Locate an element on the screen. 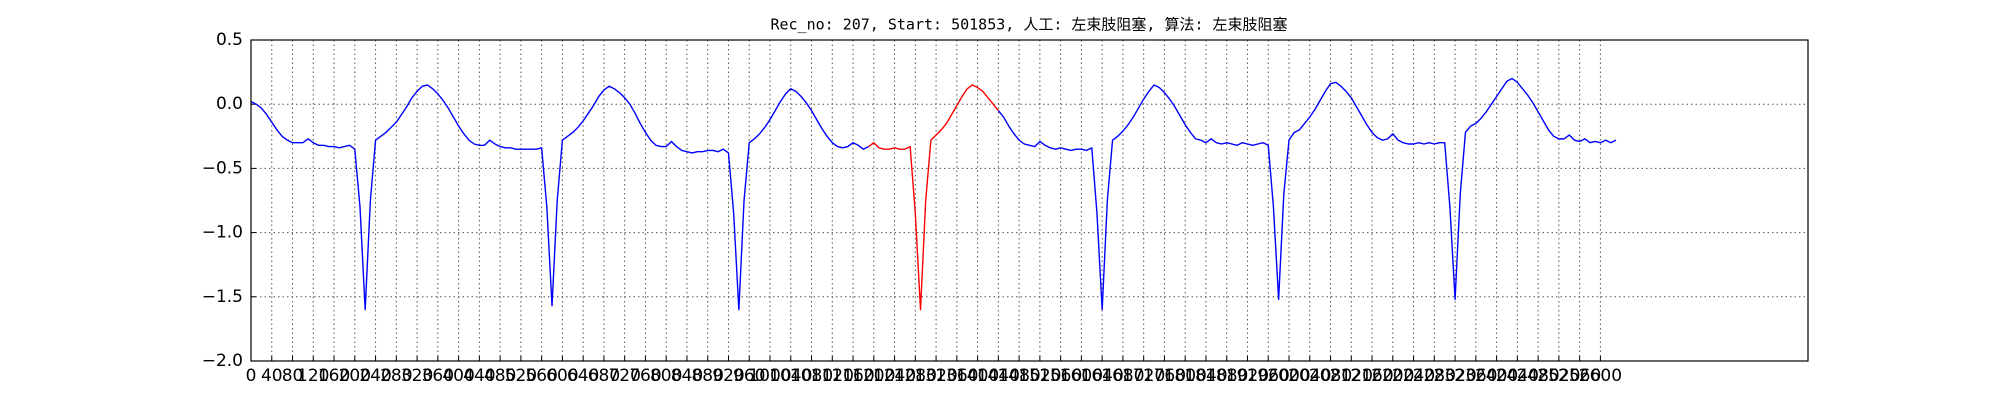  x-tick-label: 400 is located at coordinates (458, 376).